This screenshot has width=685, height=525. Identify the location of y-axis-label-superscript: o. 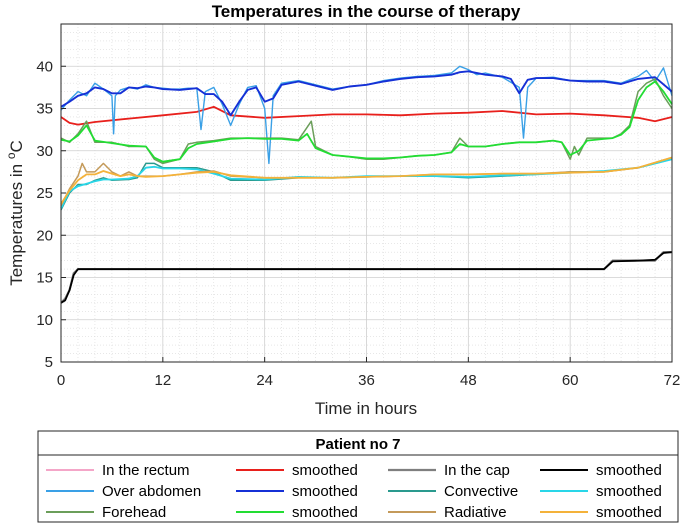
(11, 155).